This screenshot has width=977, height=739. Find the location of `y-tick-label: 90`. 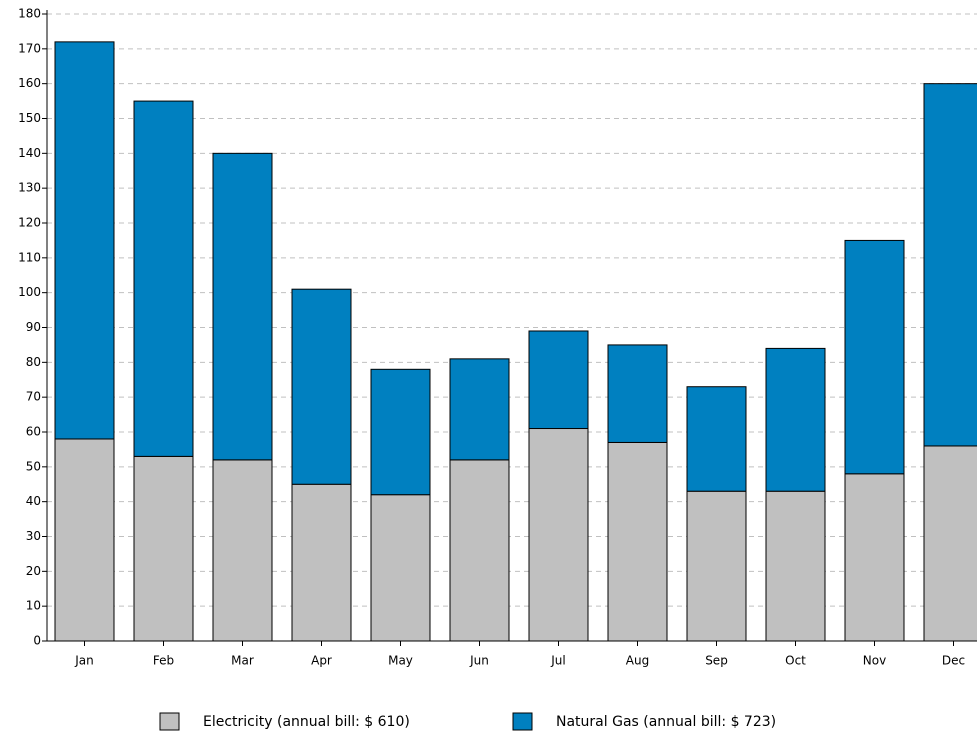

y-tick-label: 90 is located at coordinates (33, 327).